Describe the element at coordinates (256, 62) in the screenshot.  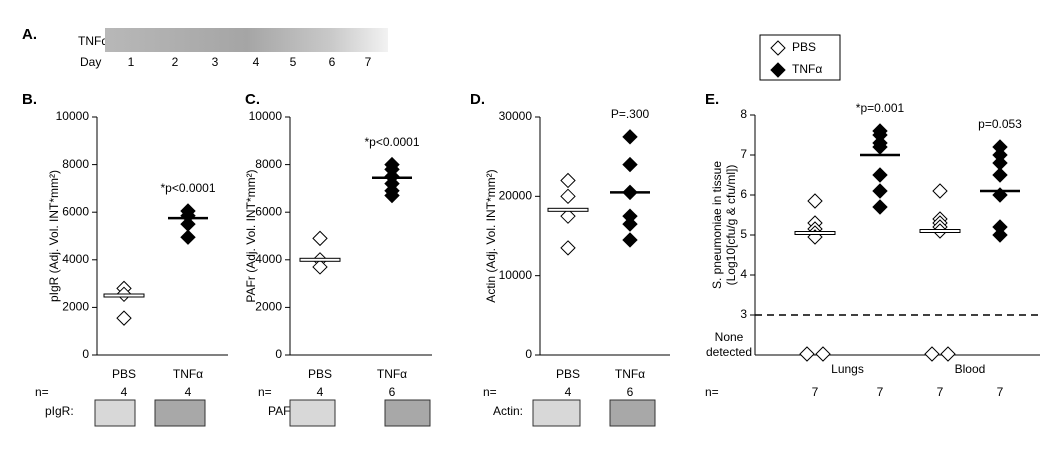
I see `day-number: 4` at that location.